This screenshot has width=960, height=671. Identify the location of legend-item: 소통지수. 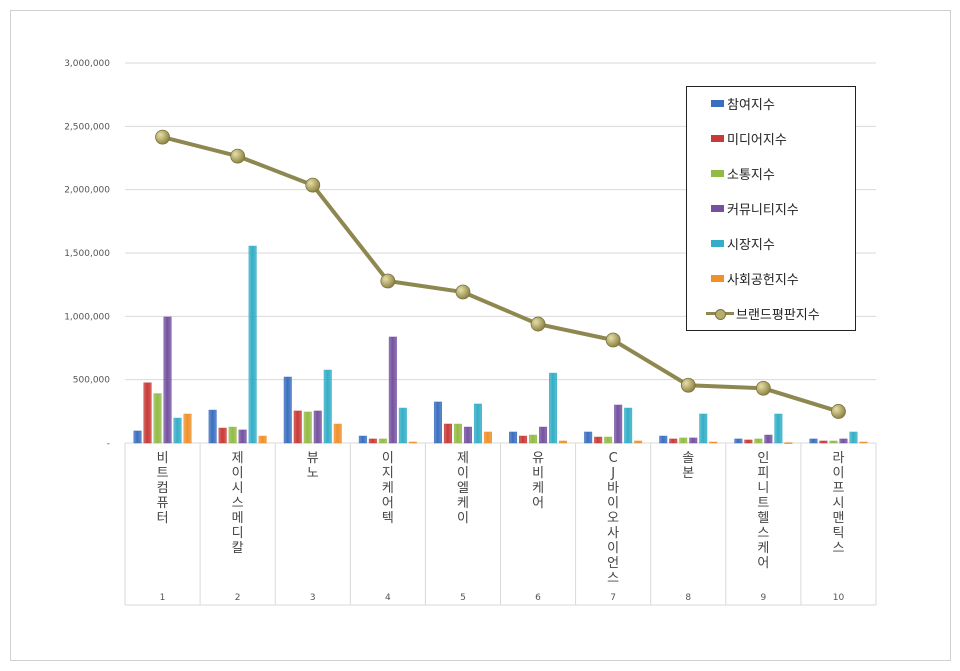
(743, 173).